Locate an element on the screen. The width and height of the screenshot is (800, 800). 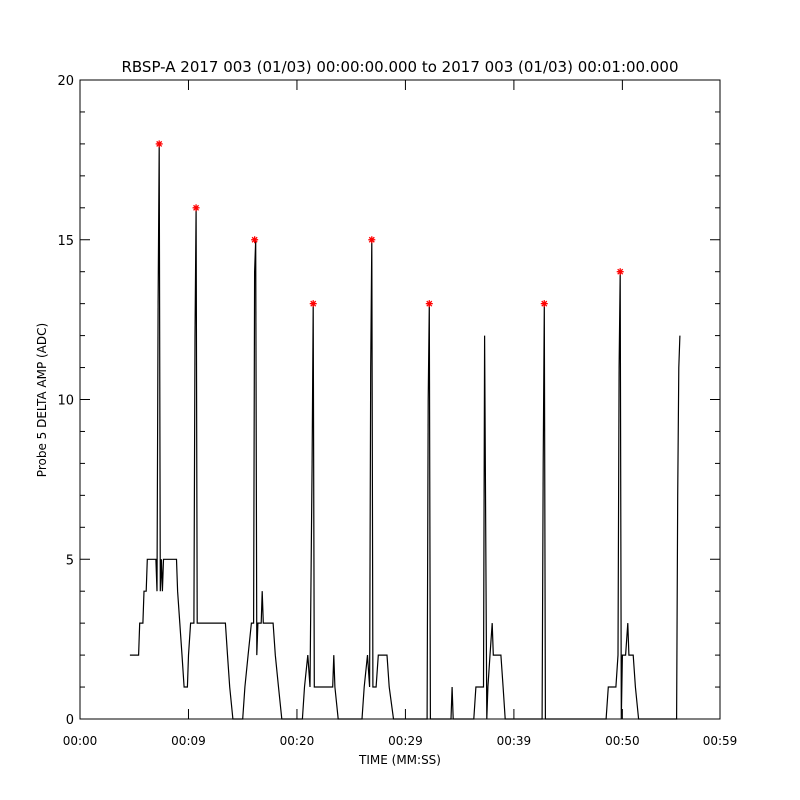
y-axis-label: Probe 5 DELTA AMP (ADC) is located at coordinates (42, 400).